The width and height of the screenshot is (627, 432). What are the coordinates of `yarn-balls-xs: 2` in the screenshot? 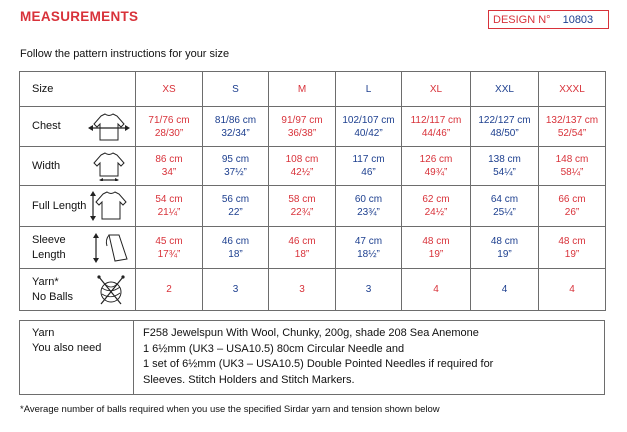 It's located at (169, 289).